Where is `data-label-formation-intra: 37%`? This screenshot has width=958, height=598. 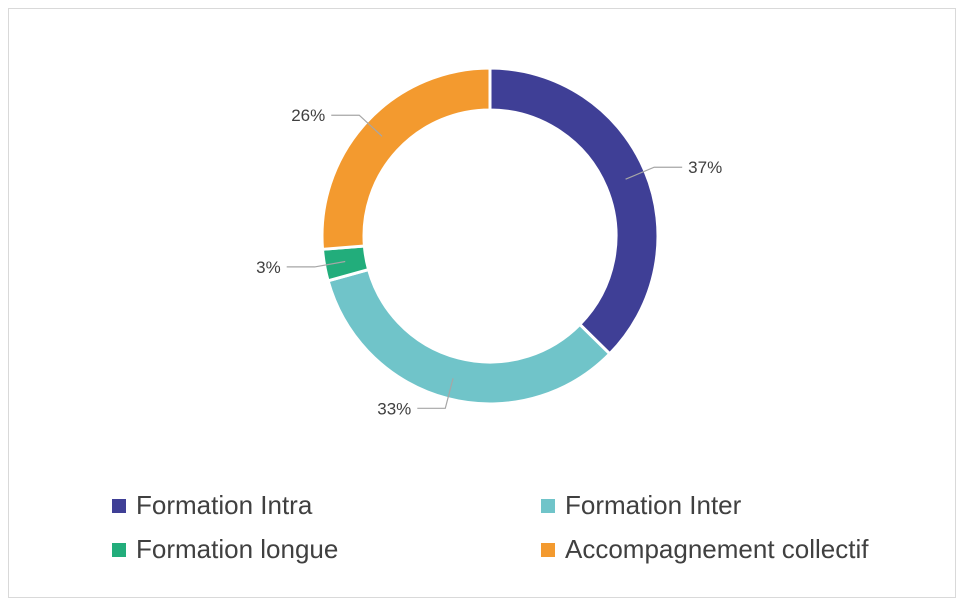
data-label-formation-intra: 37% is located at coordinates (705, 167).